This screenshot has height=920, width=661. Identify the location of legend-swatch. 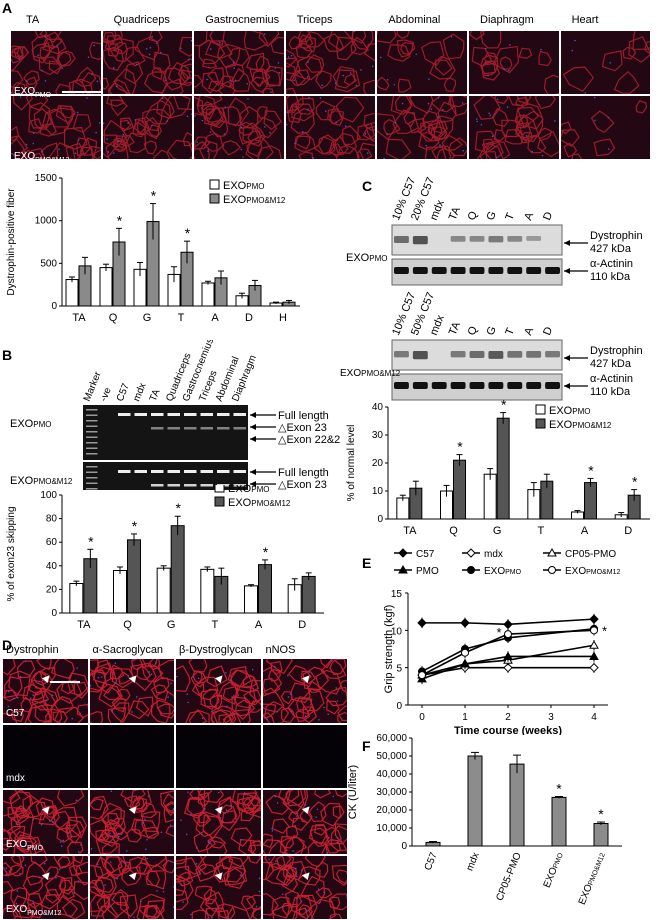
(540, 409).